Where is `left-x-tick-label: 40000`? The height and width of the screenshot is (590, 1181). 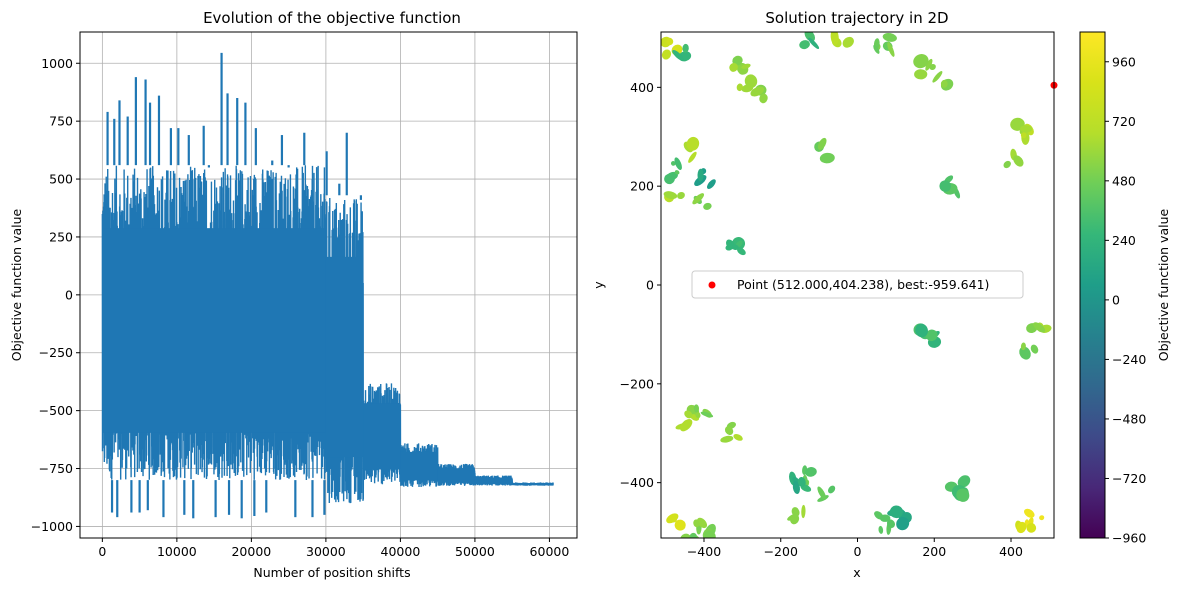 left-x-tick-label: 40000 is located at coordinates (401, 551).